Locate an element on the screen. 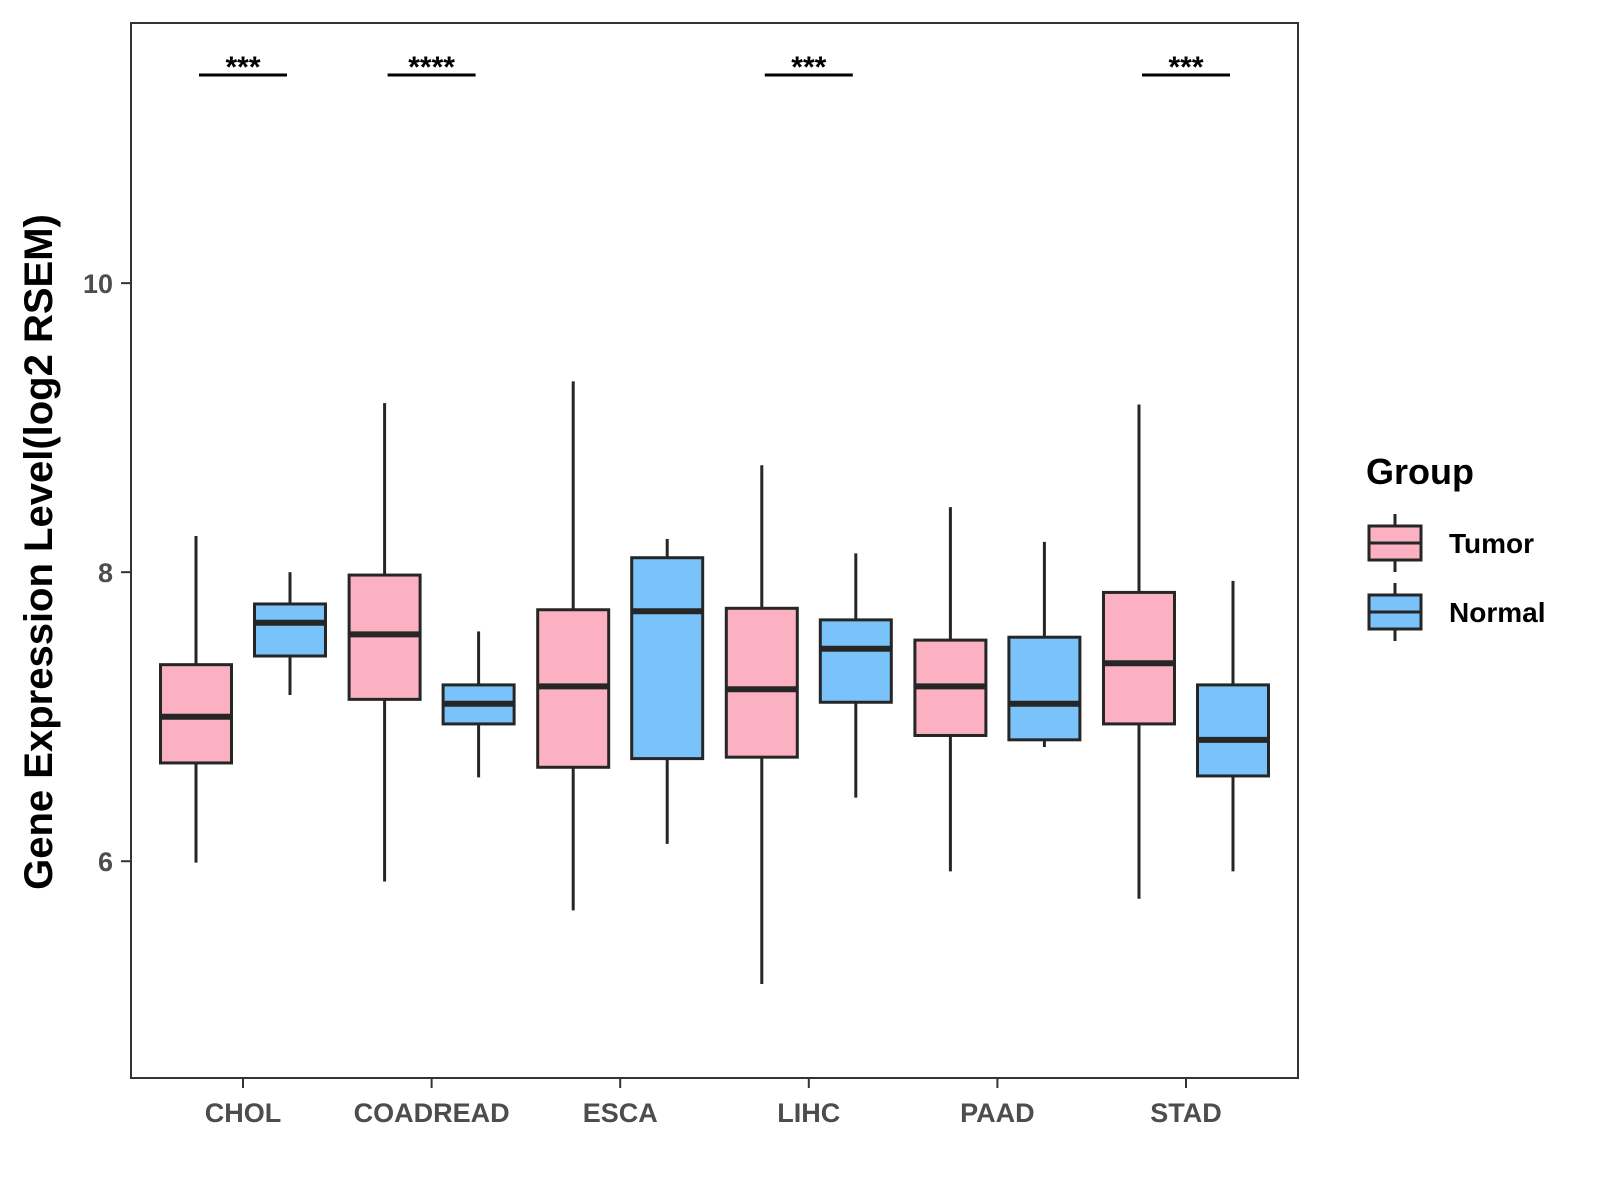  y-tick-label: 10 is located at coordinates (98, 284).